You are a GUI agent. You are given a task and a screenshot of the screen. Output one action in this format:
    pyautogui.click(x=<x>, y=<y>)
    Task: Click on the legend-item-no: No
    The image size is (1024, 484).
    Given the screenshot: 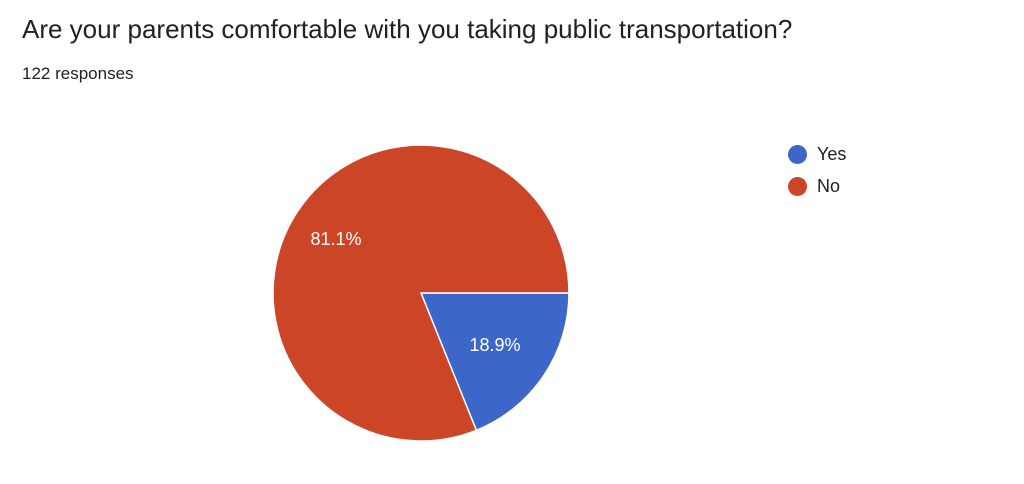 What is the action you would take?
    pyautogui.click(x=817, y=186)
    